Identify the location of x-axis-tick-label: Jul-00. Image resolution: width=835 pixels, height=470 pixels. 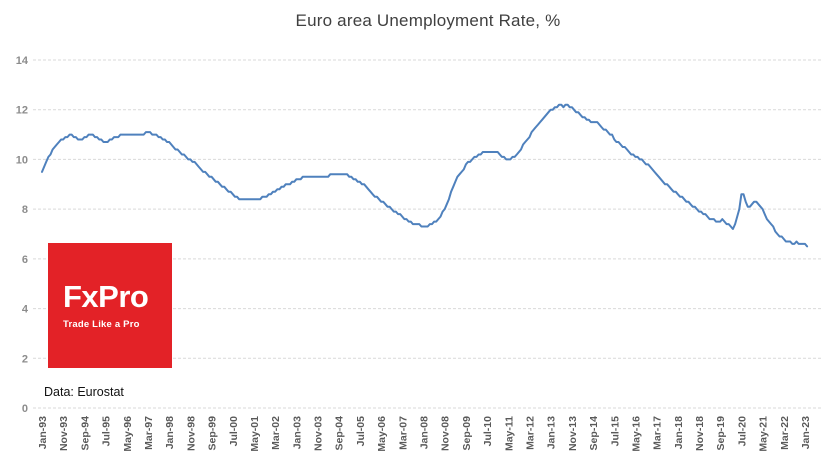
(234, 431).